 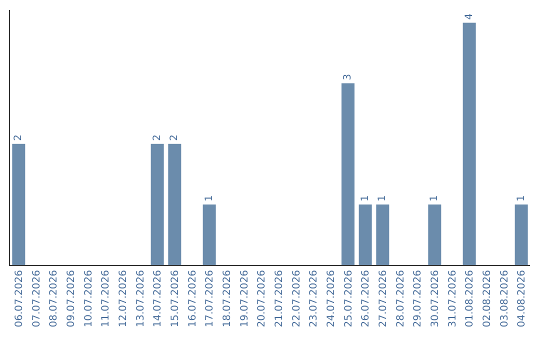 What do you see at coordinates (175, 299) in the screenshot?
I see `x-tick-label: 15.07.2026` at bounding box center [175, 299].